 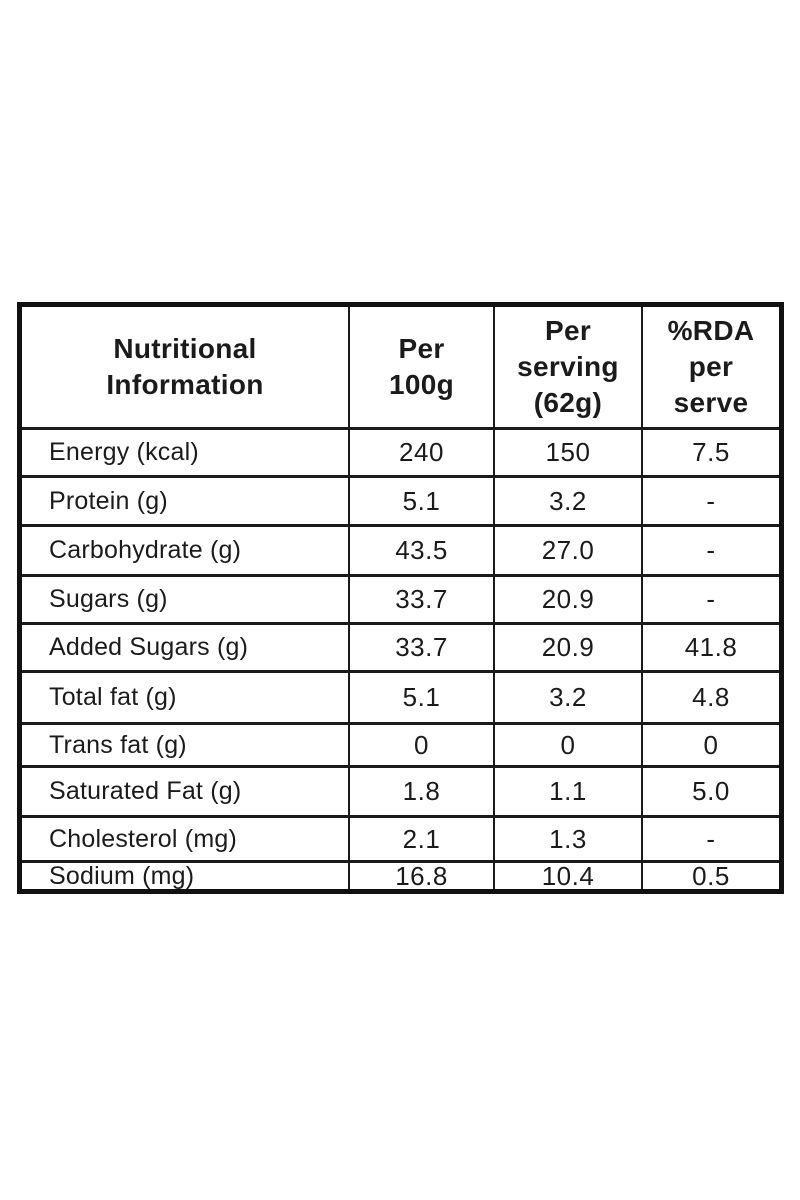 I want to click on nutrient-value-per-serving: 10.4, so click(x=569, y=874).